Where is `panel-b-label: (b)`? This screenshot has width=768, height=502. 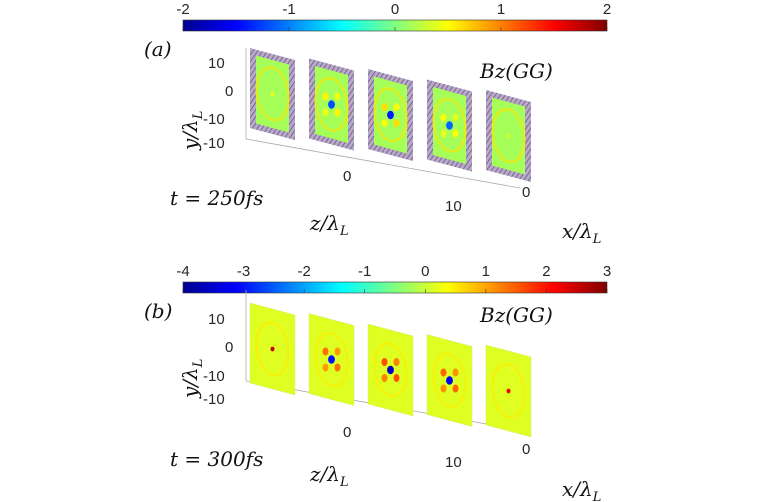
panel-b-label: (b) is located at coordinates (158, 311).